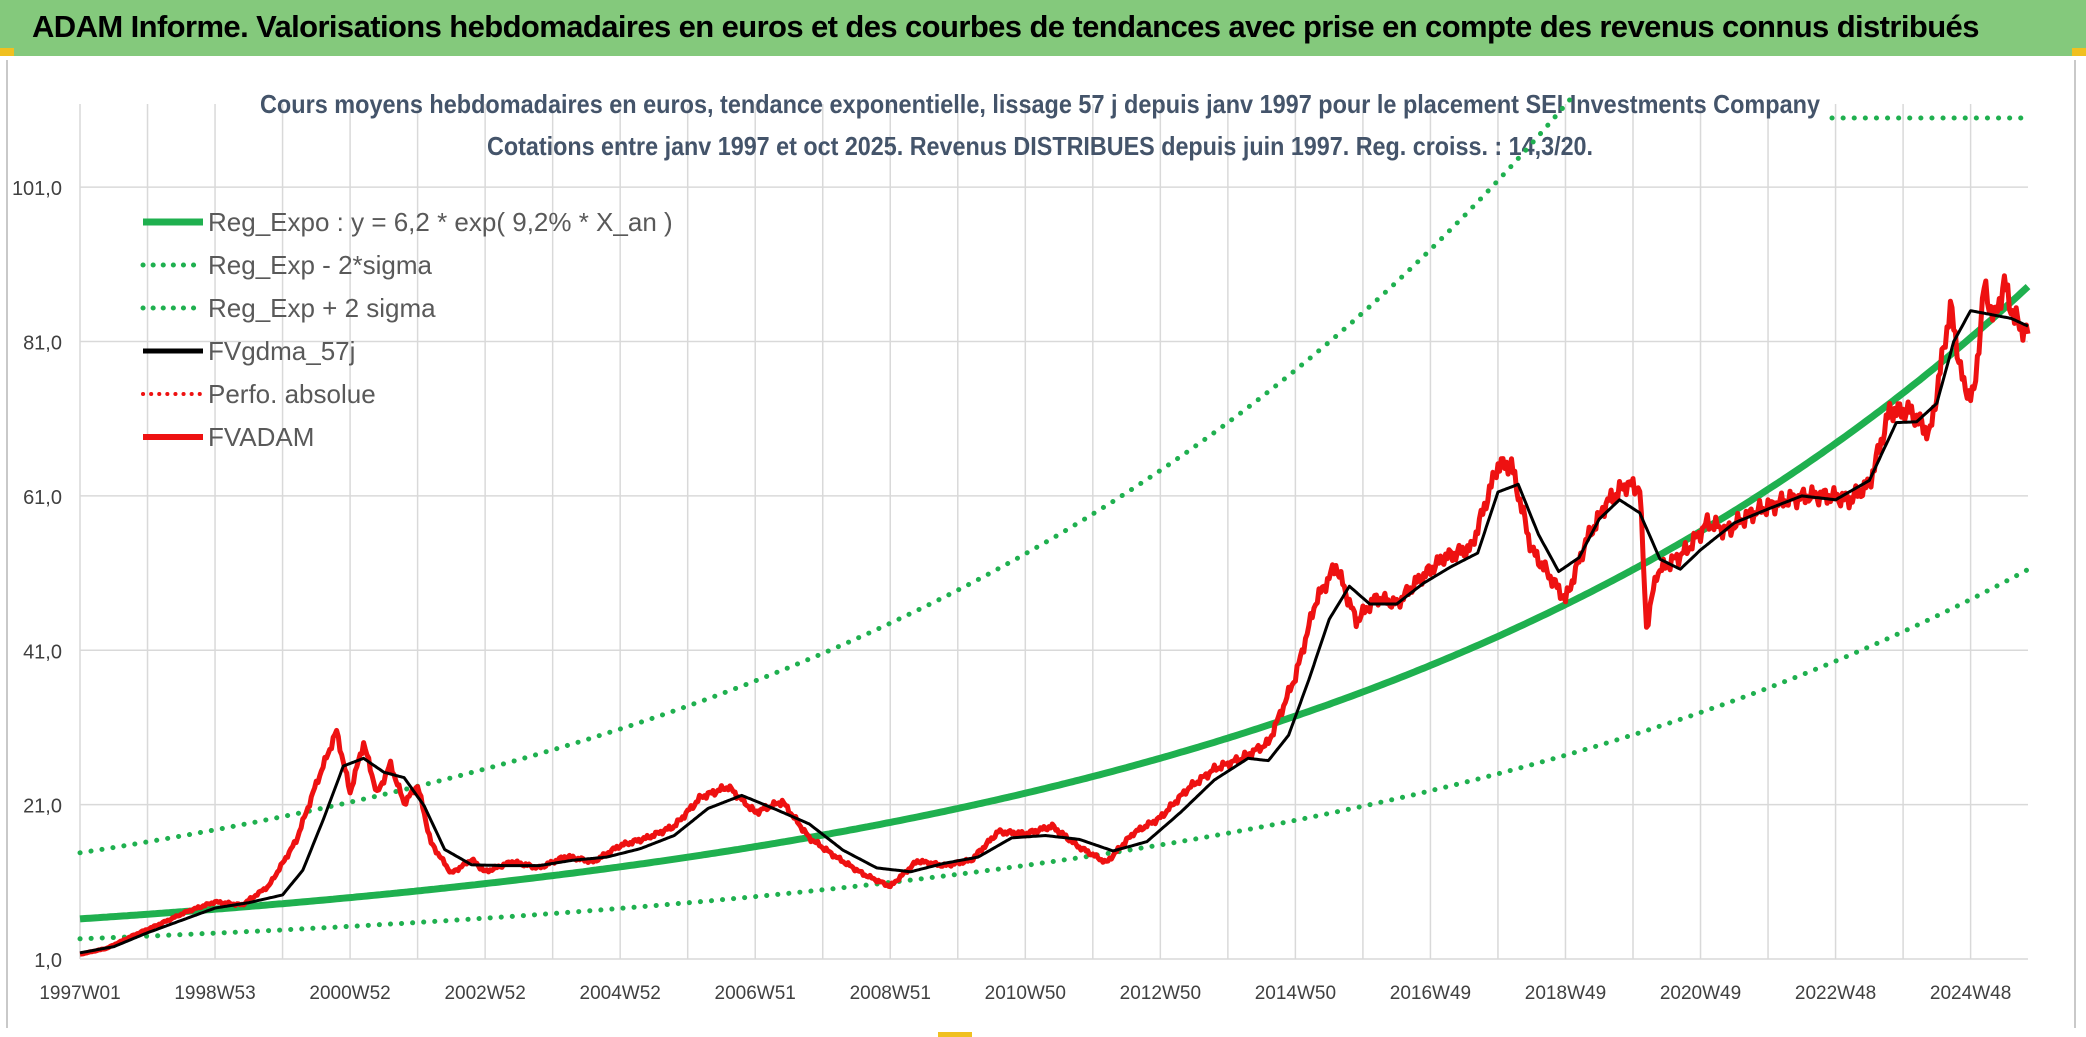  What do you see at coordinates (890, 993) in the screenshot?
I see `x-tick-label: 2008W51` at bounding box center [890, 993].